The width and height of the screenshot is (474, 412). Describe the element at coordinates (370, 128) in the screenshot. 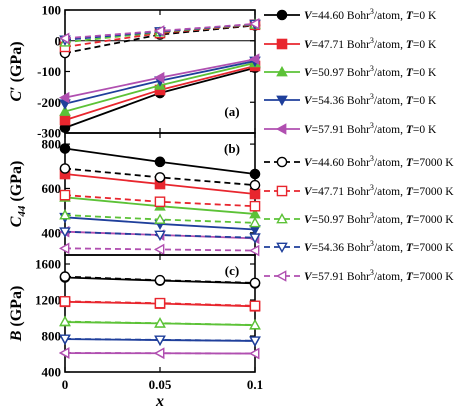

I see `legend-label: V=57.91 Bohr3/atom, T=0 K` at that location.